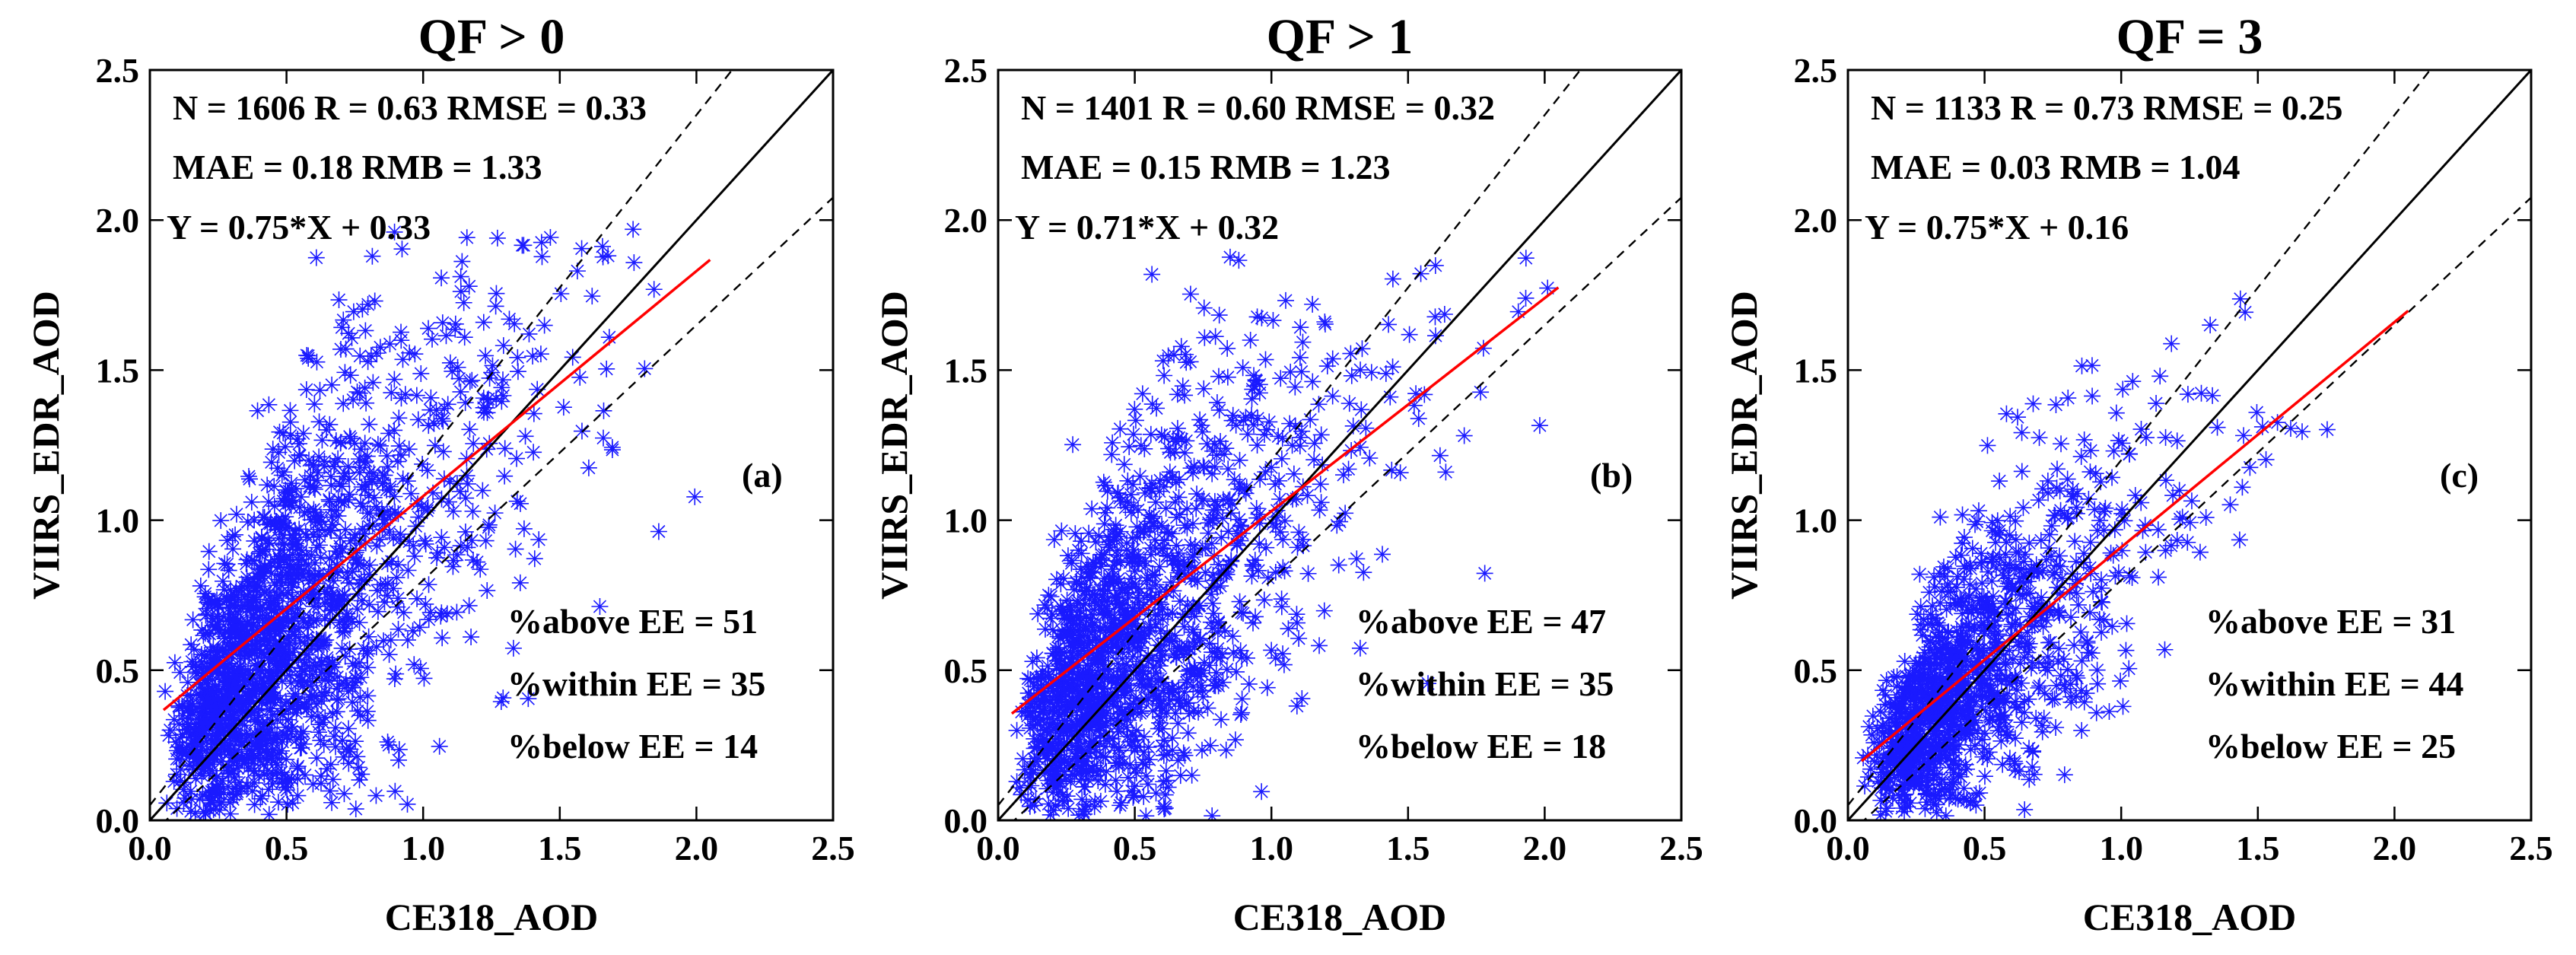  I want to click on y-axis-label: VIIRS_EDR_AOD, so click(1744, 445).